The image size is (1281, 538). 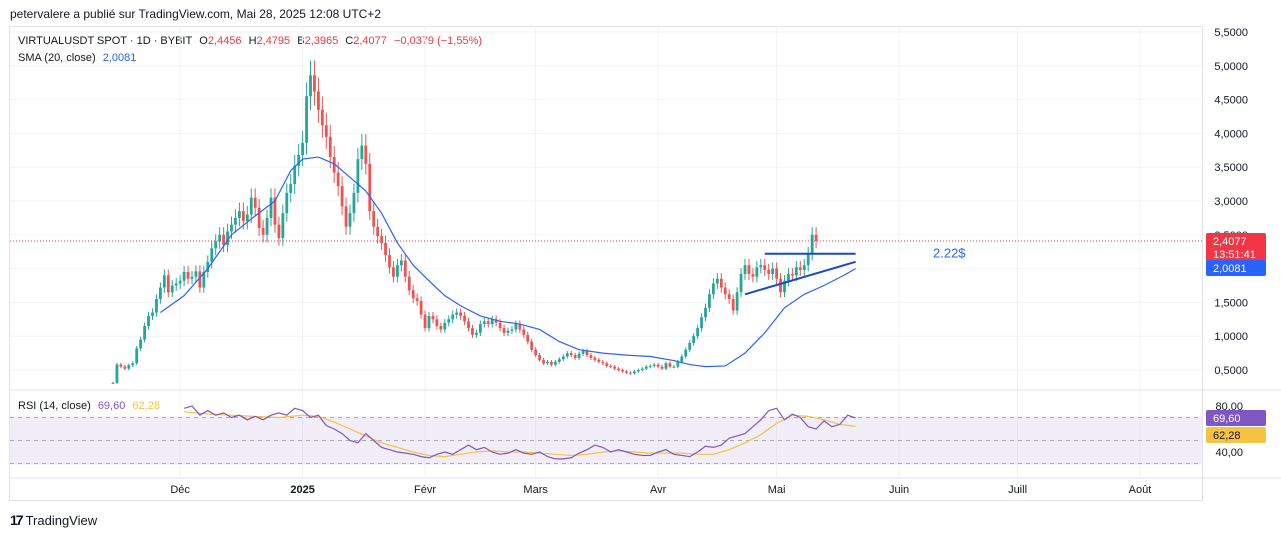 I want to click on rsi-badge-bg, so click(x=1236, y=417).